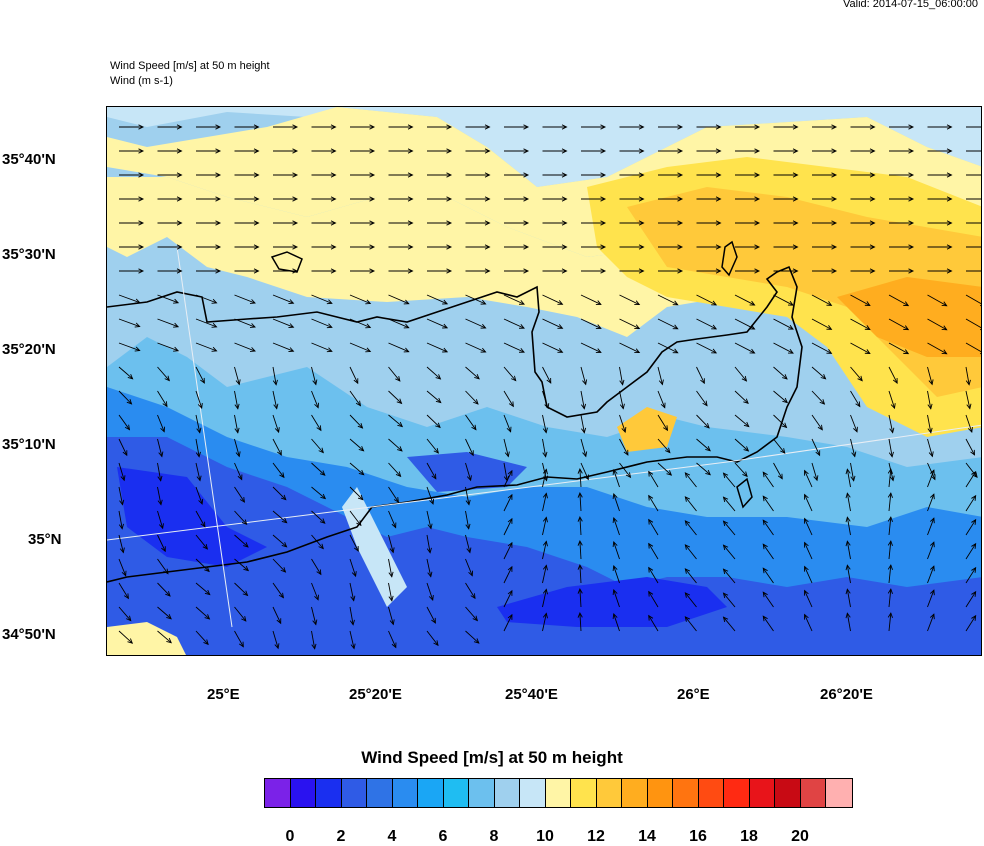 This screenshot has height=846, width=984. Describe the element at coordinates (341, 836) in the screenshot. I see `colorbar-label: 2` at that location.